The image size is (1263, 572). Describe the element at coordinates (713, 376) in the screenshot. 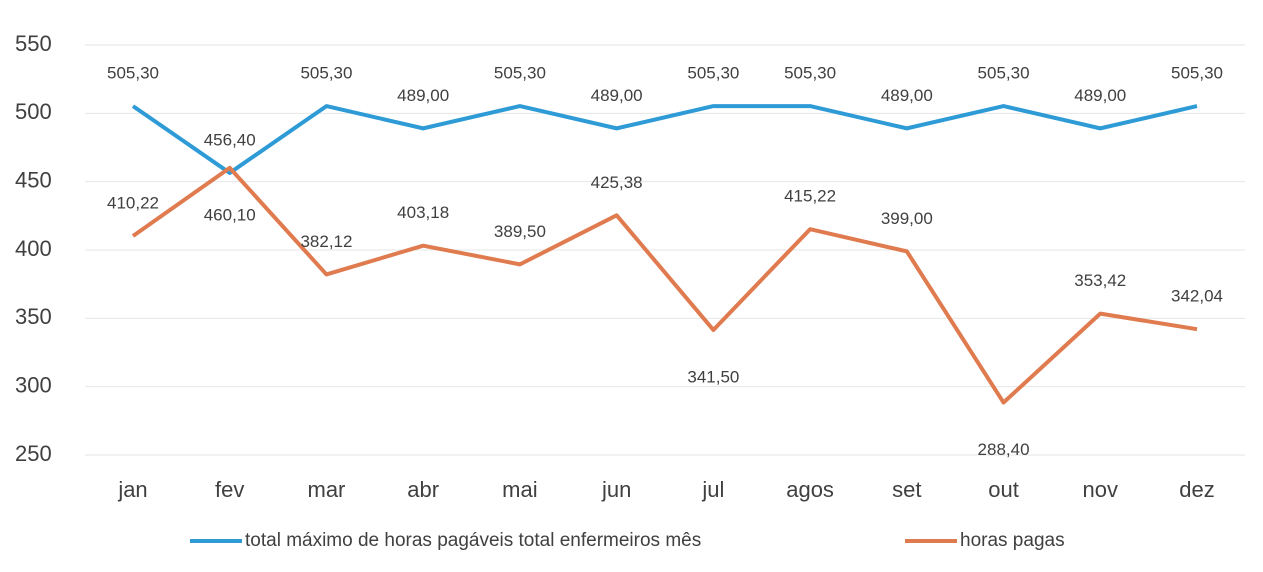

I see `data-label: 341,50` at that location.